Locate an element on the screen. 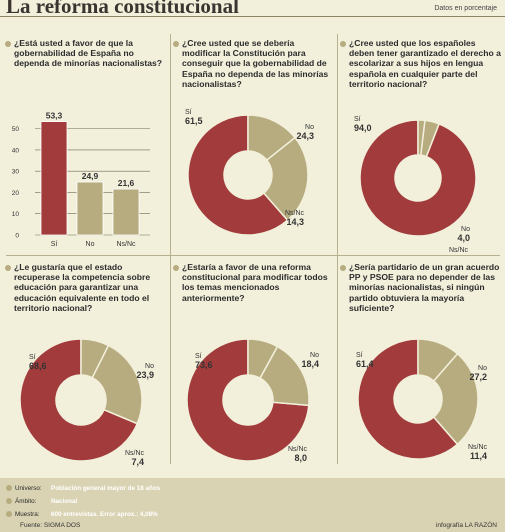 This screenshot has width=505, height=532. bar-value-label: 21,6 is located at coordinates (126, 183).